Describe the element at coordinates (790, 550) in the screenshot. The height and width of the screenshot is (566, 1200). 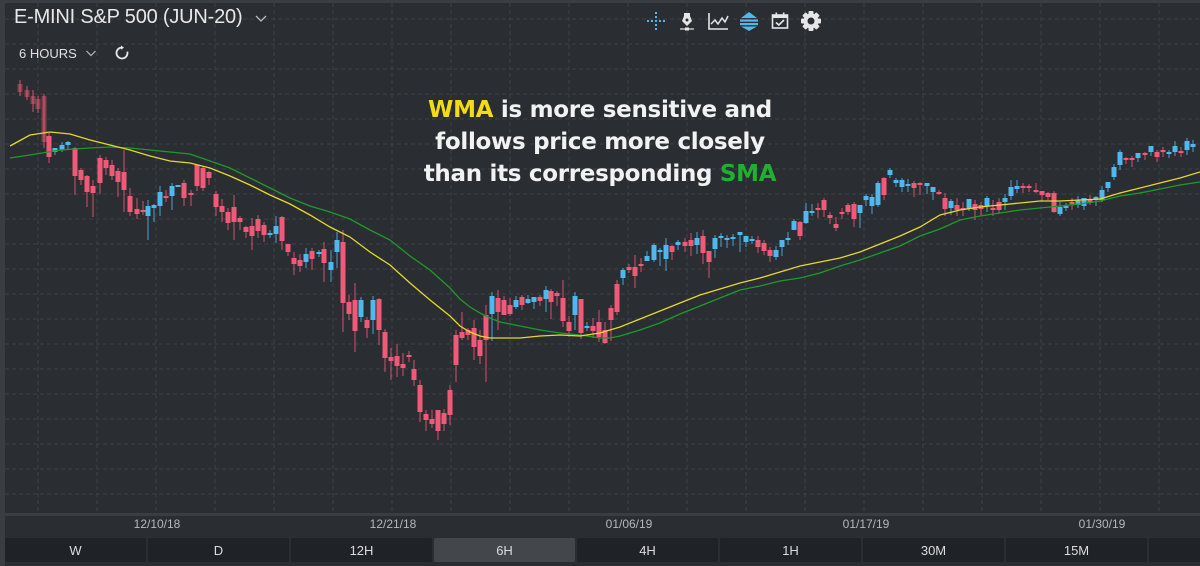
I see `timeframe-button-1h: 1H` at that location.